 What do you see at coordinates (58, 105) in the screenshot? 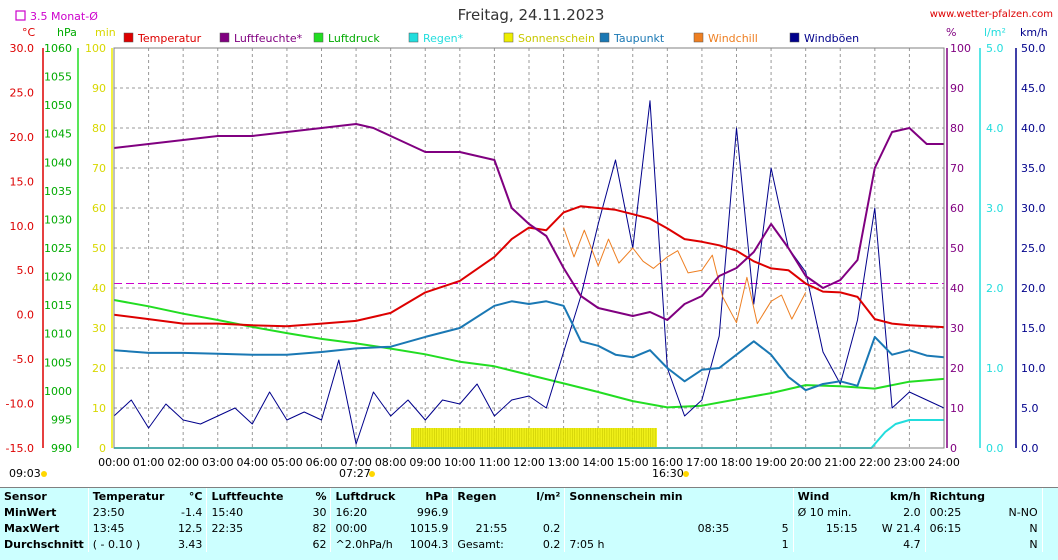
I see `y-tick-label-pressure: 1050` at bounding box center [58, 105].